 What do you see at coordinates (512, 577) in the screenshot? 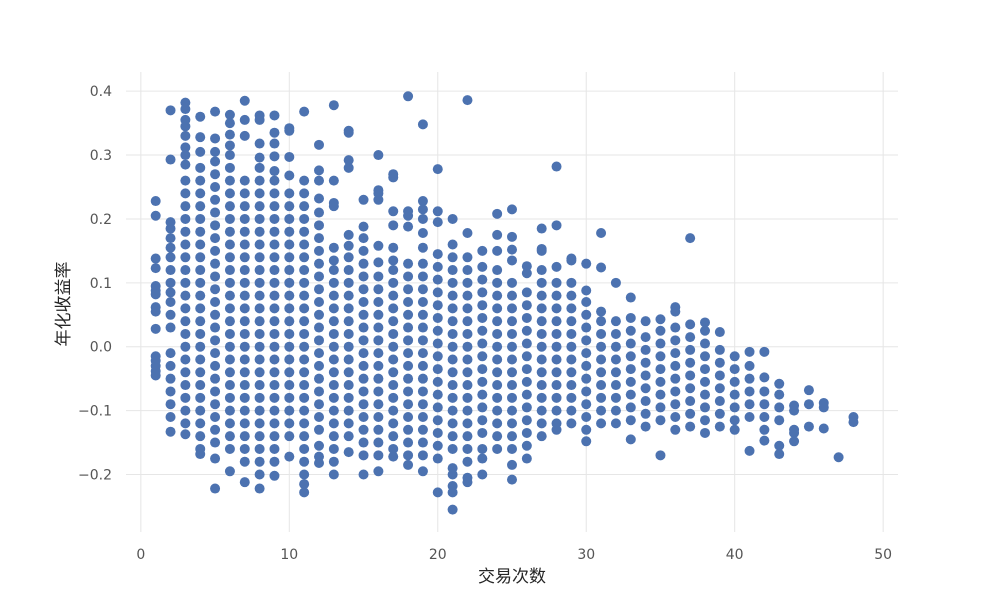
I see `x-axis-title: 交易次数` at bounding box center [512, 577].